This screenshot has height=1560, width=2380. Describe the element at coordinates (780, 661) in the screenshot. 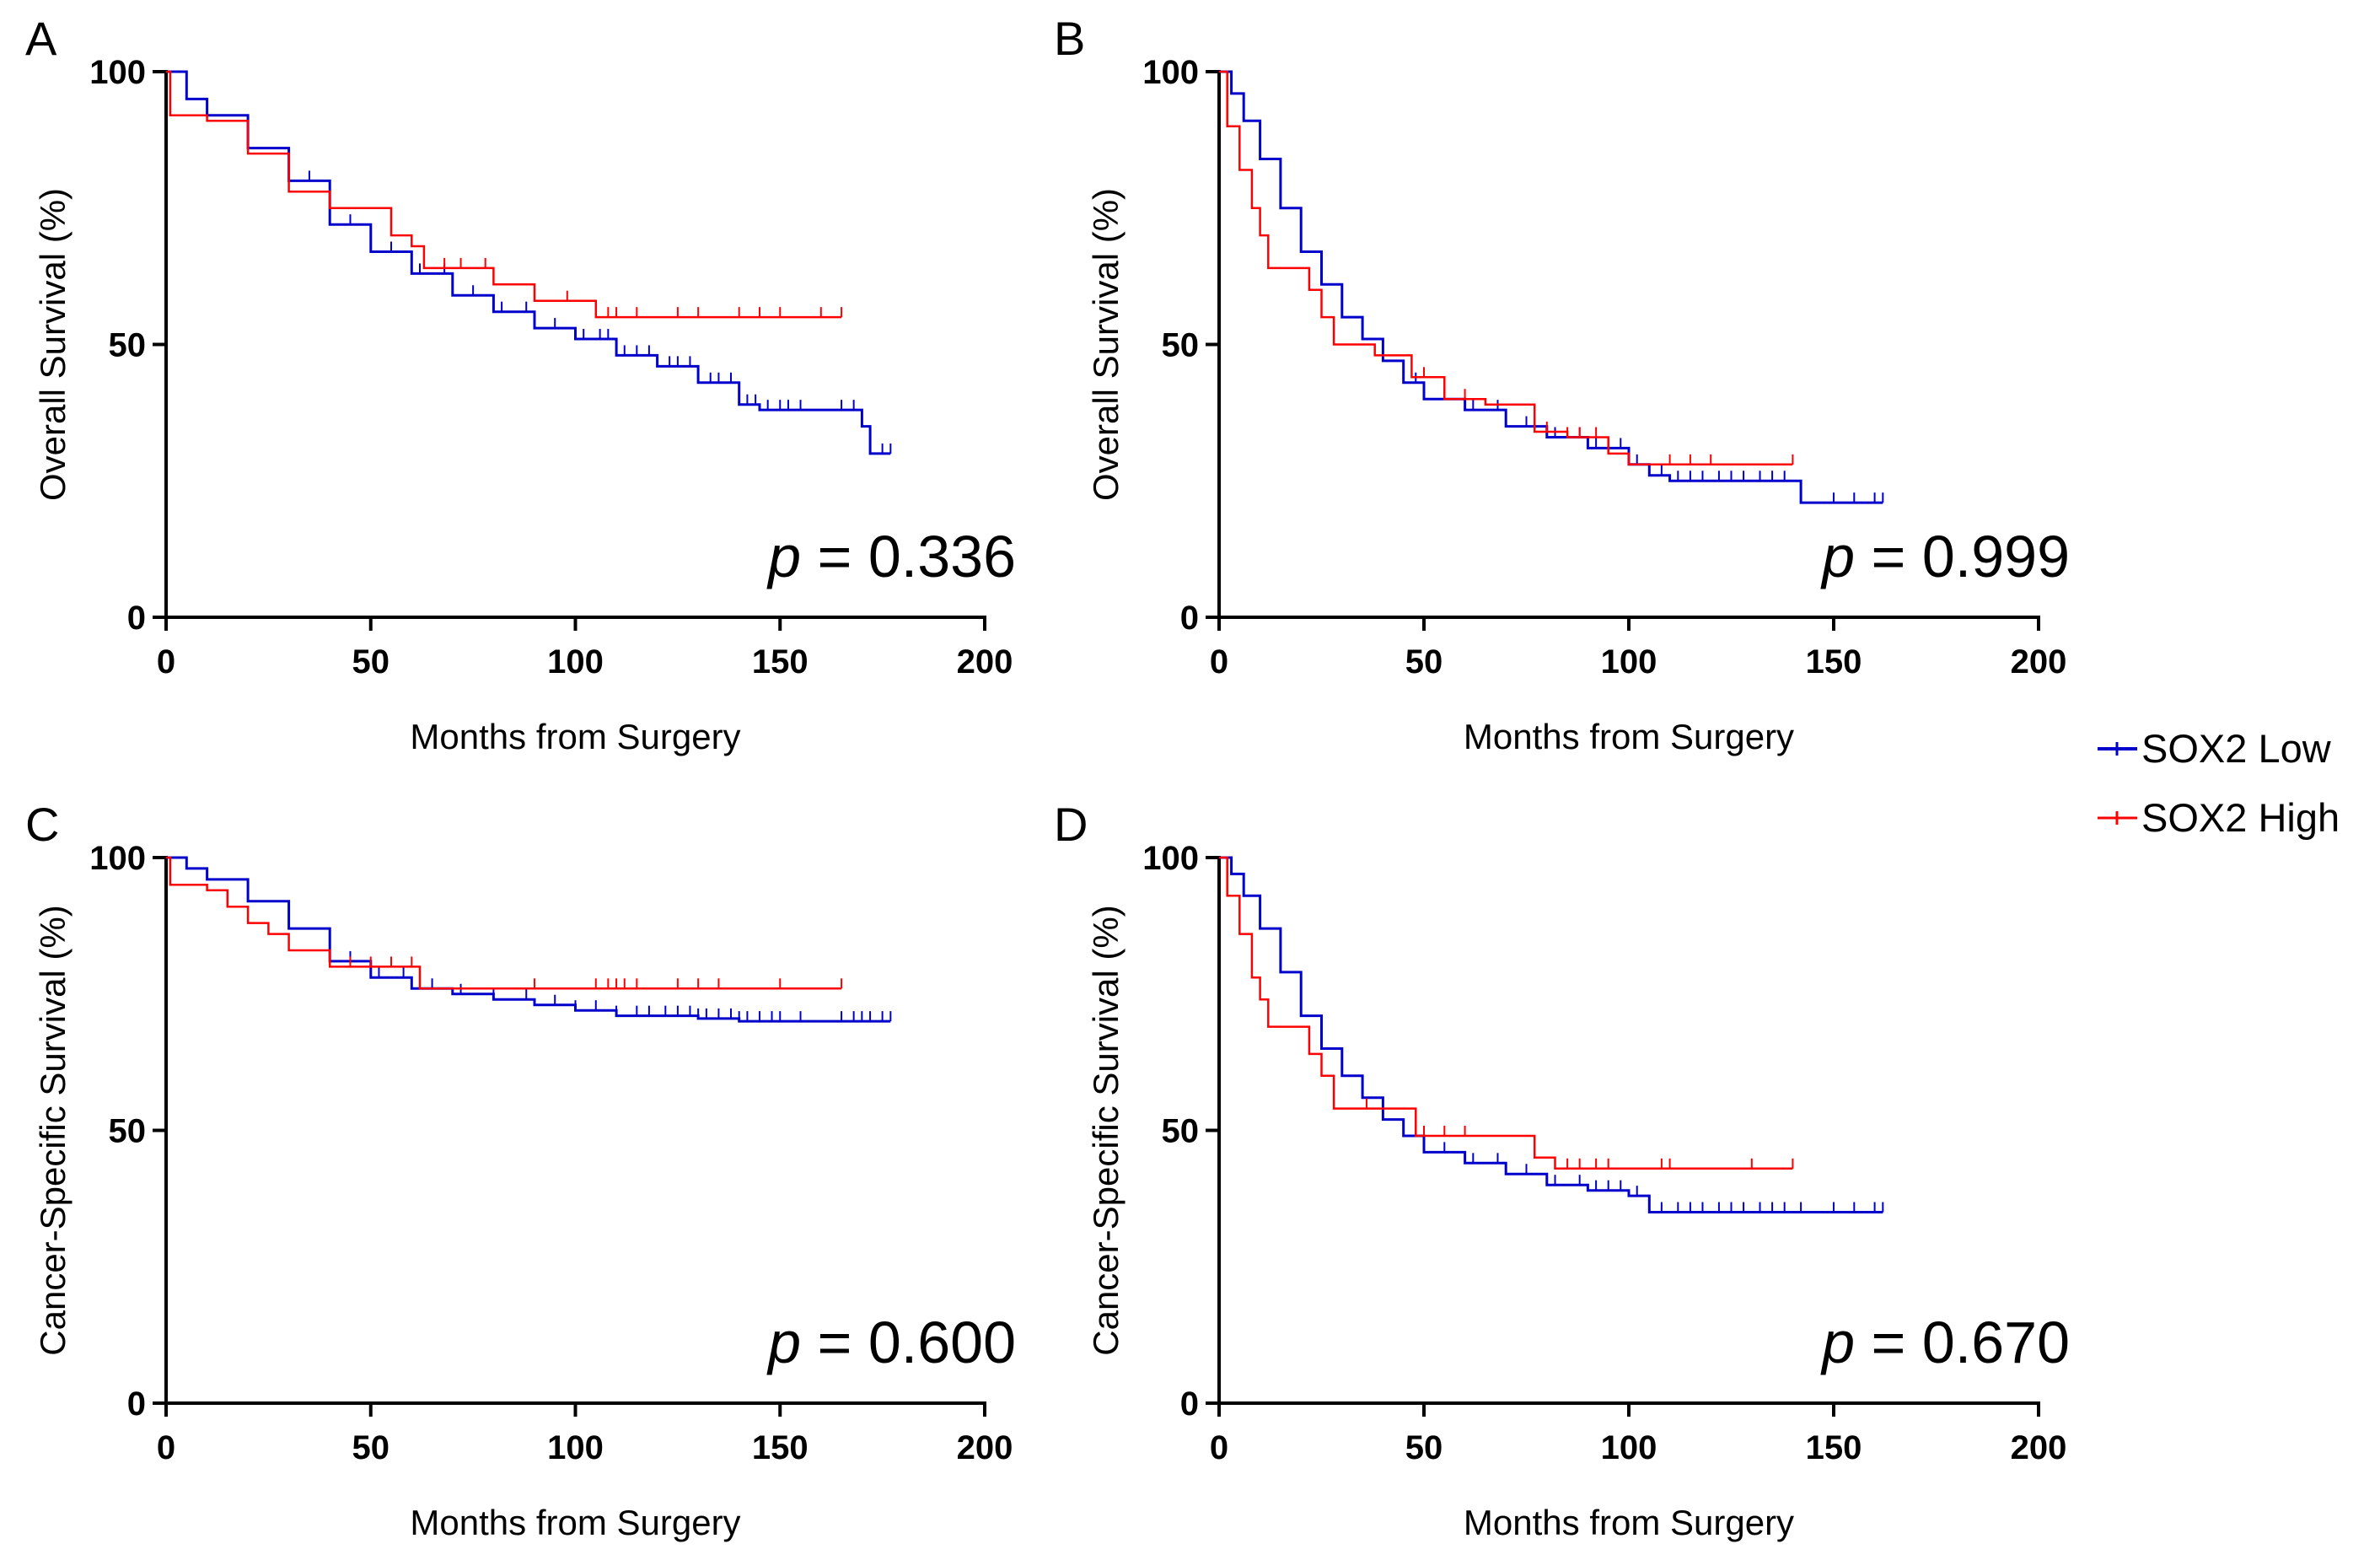

I see `panel-a-x-tick-label: 150` at that location.